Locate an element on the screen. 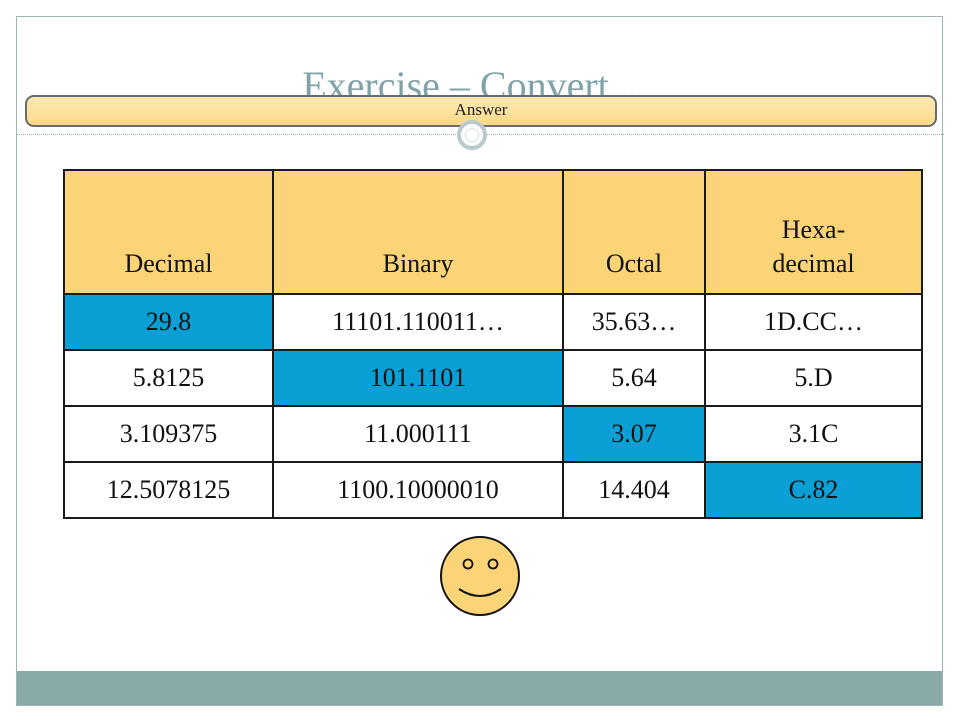 The width and height of the screenshot is (960, 720). cell-decimal: 29.8 is located at coordinates (168, 322).